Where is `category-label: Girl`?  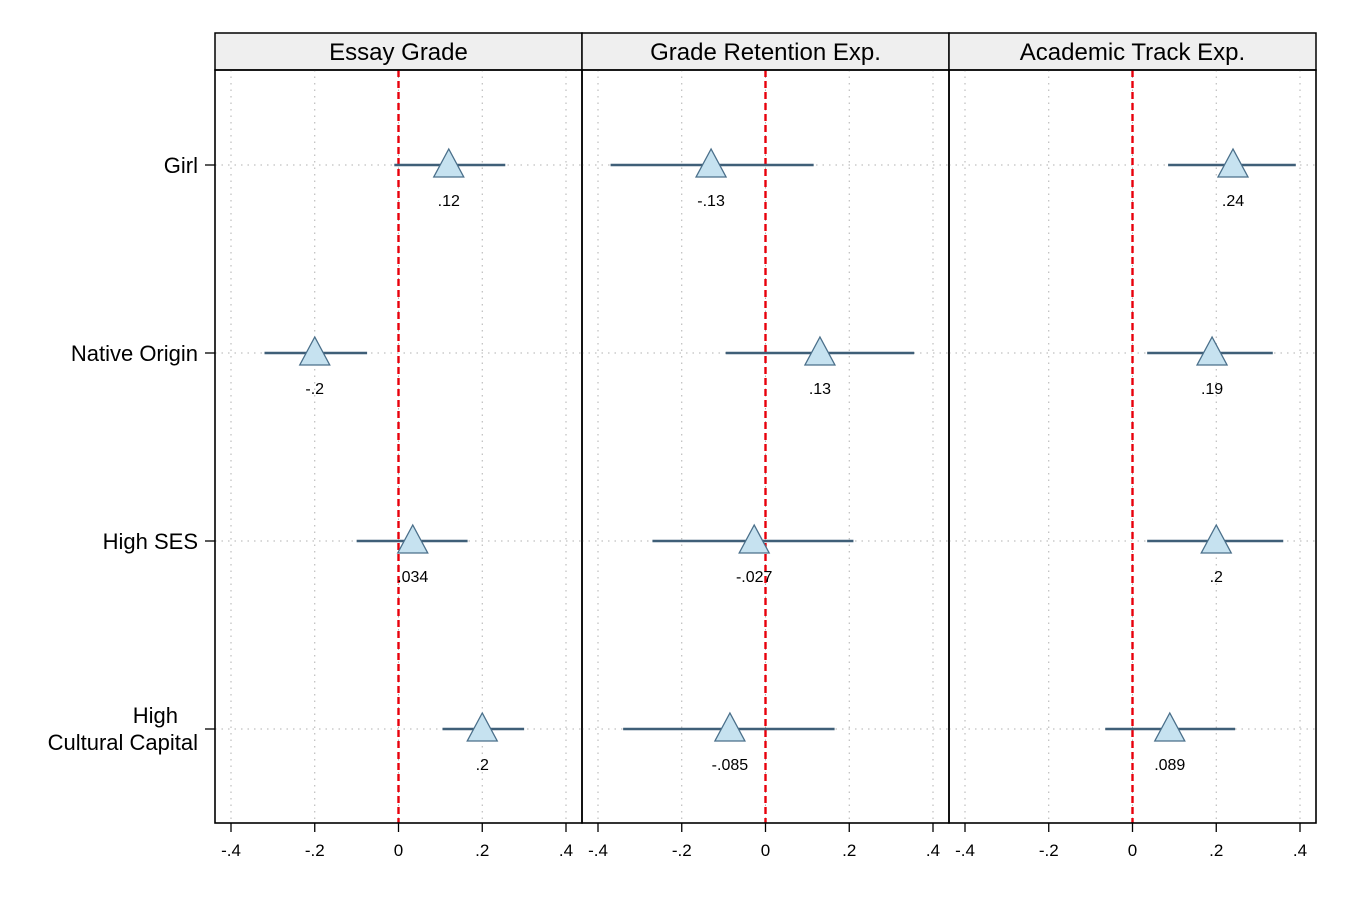
category-label: Girl is located at coordinates (181, 165).